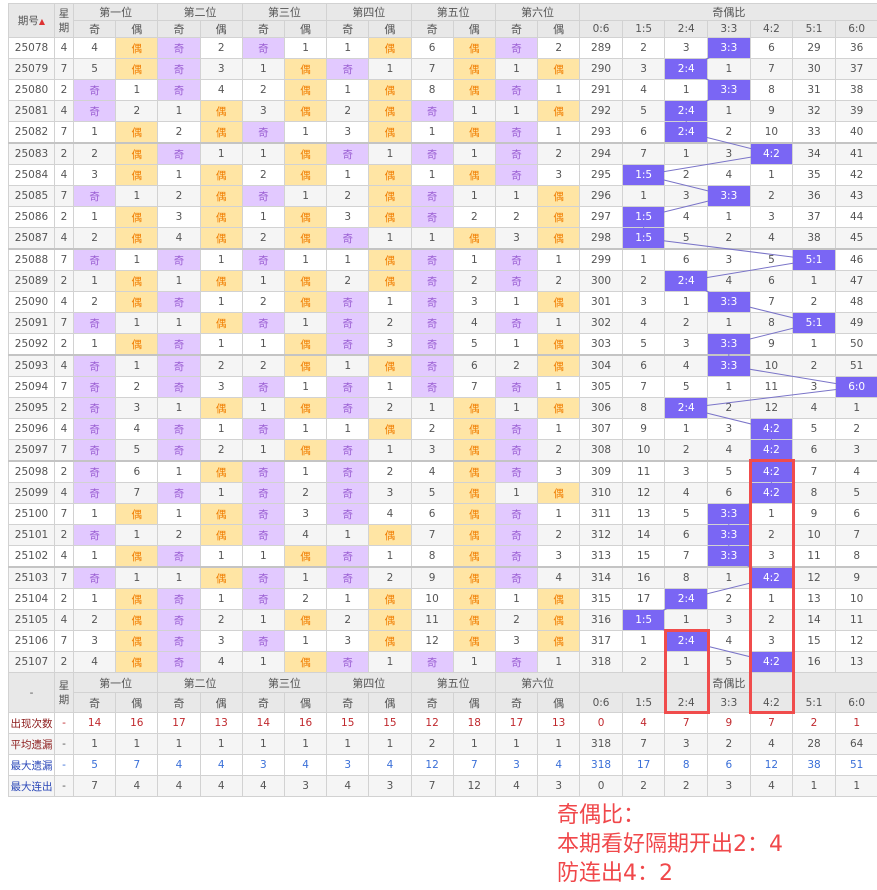  Describe the element at coordinates (729, 786) in the screenshot. I see `stats-ratio-value: 3` at that location.